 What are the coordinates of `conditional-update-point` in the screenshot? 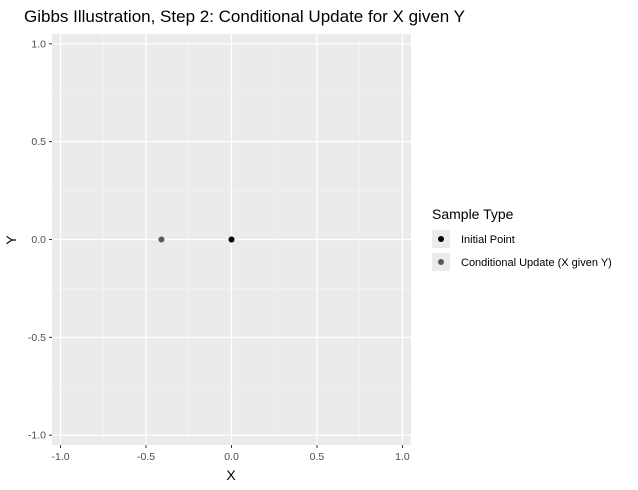 It's located at (161, 239).